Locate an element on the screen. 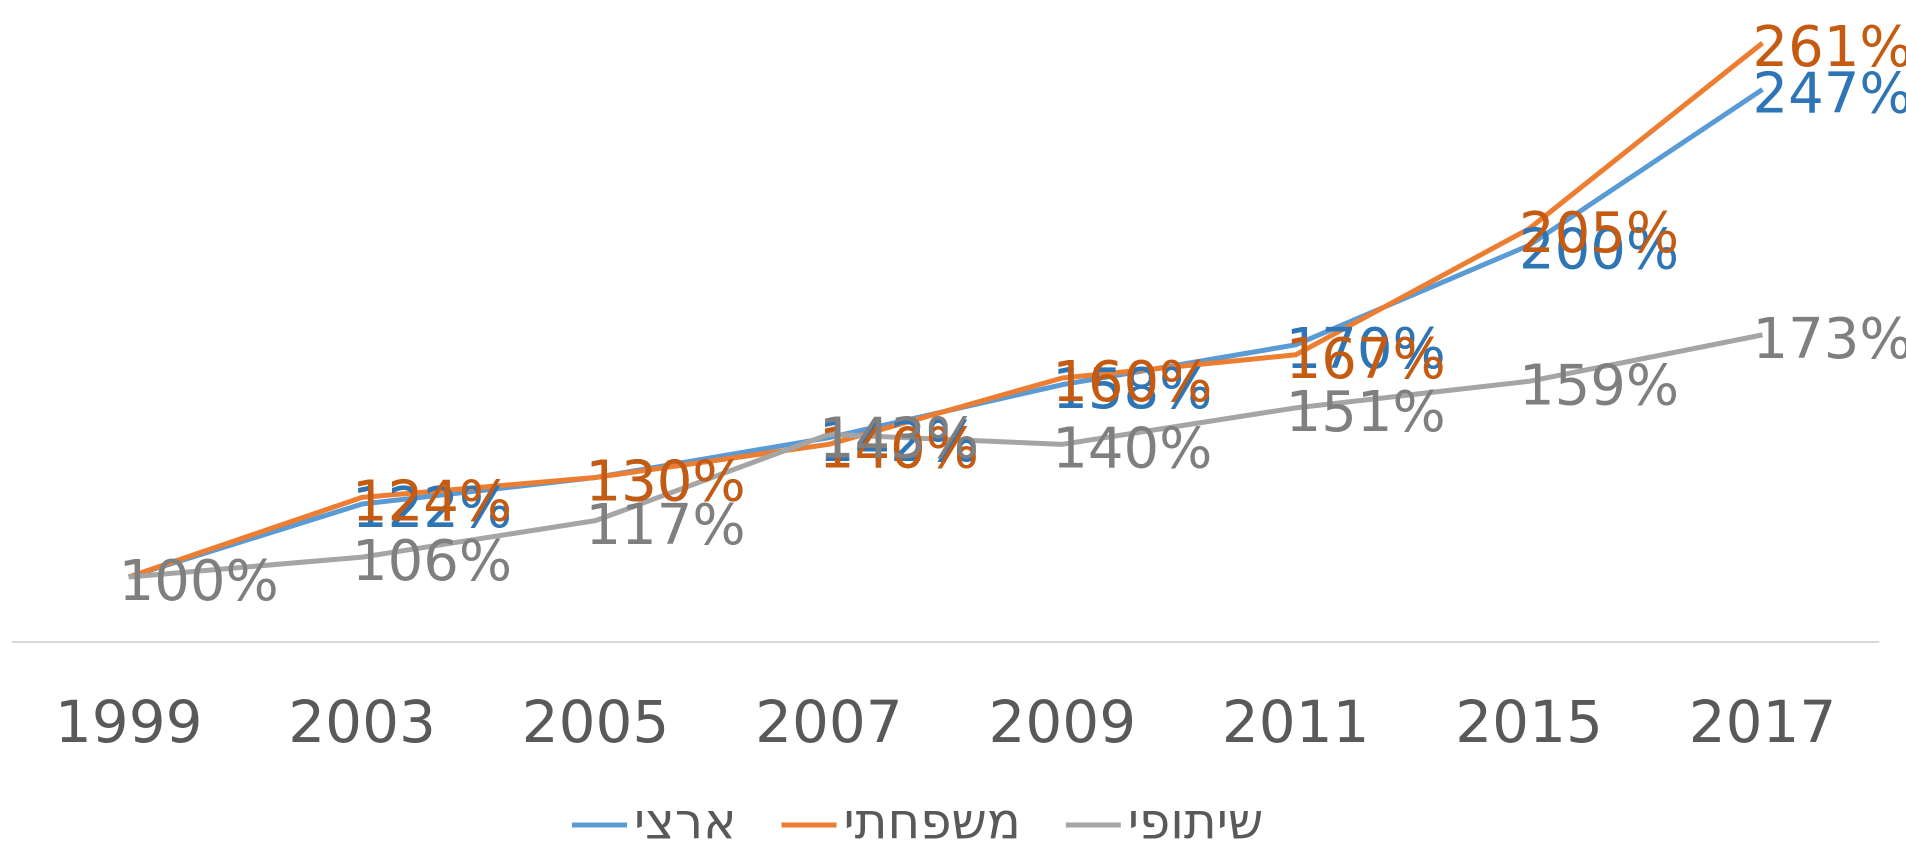 This screenshot has height=848, width=1906. data-label: 117% is located at coordinates (665, 525).